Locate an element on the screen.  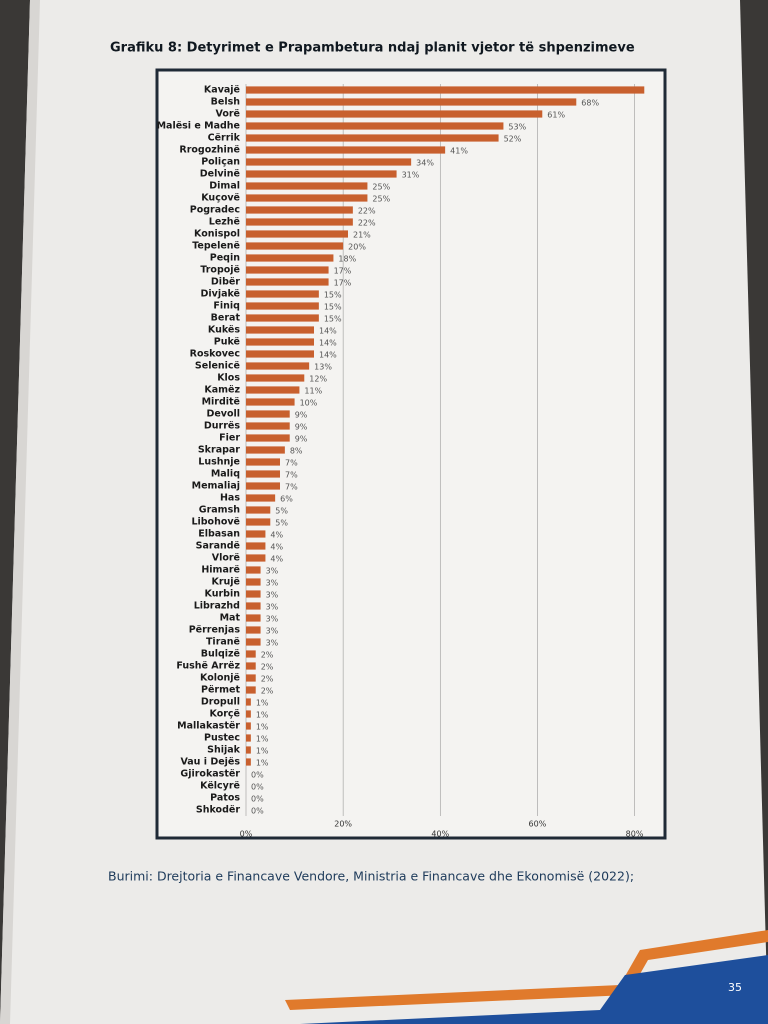
category-label: Mallakastër is located at coordinates (208, 726).